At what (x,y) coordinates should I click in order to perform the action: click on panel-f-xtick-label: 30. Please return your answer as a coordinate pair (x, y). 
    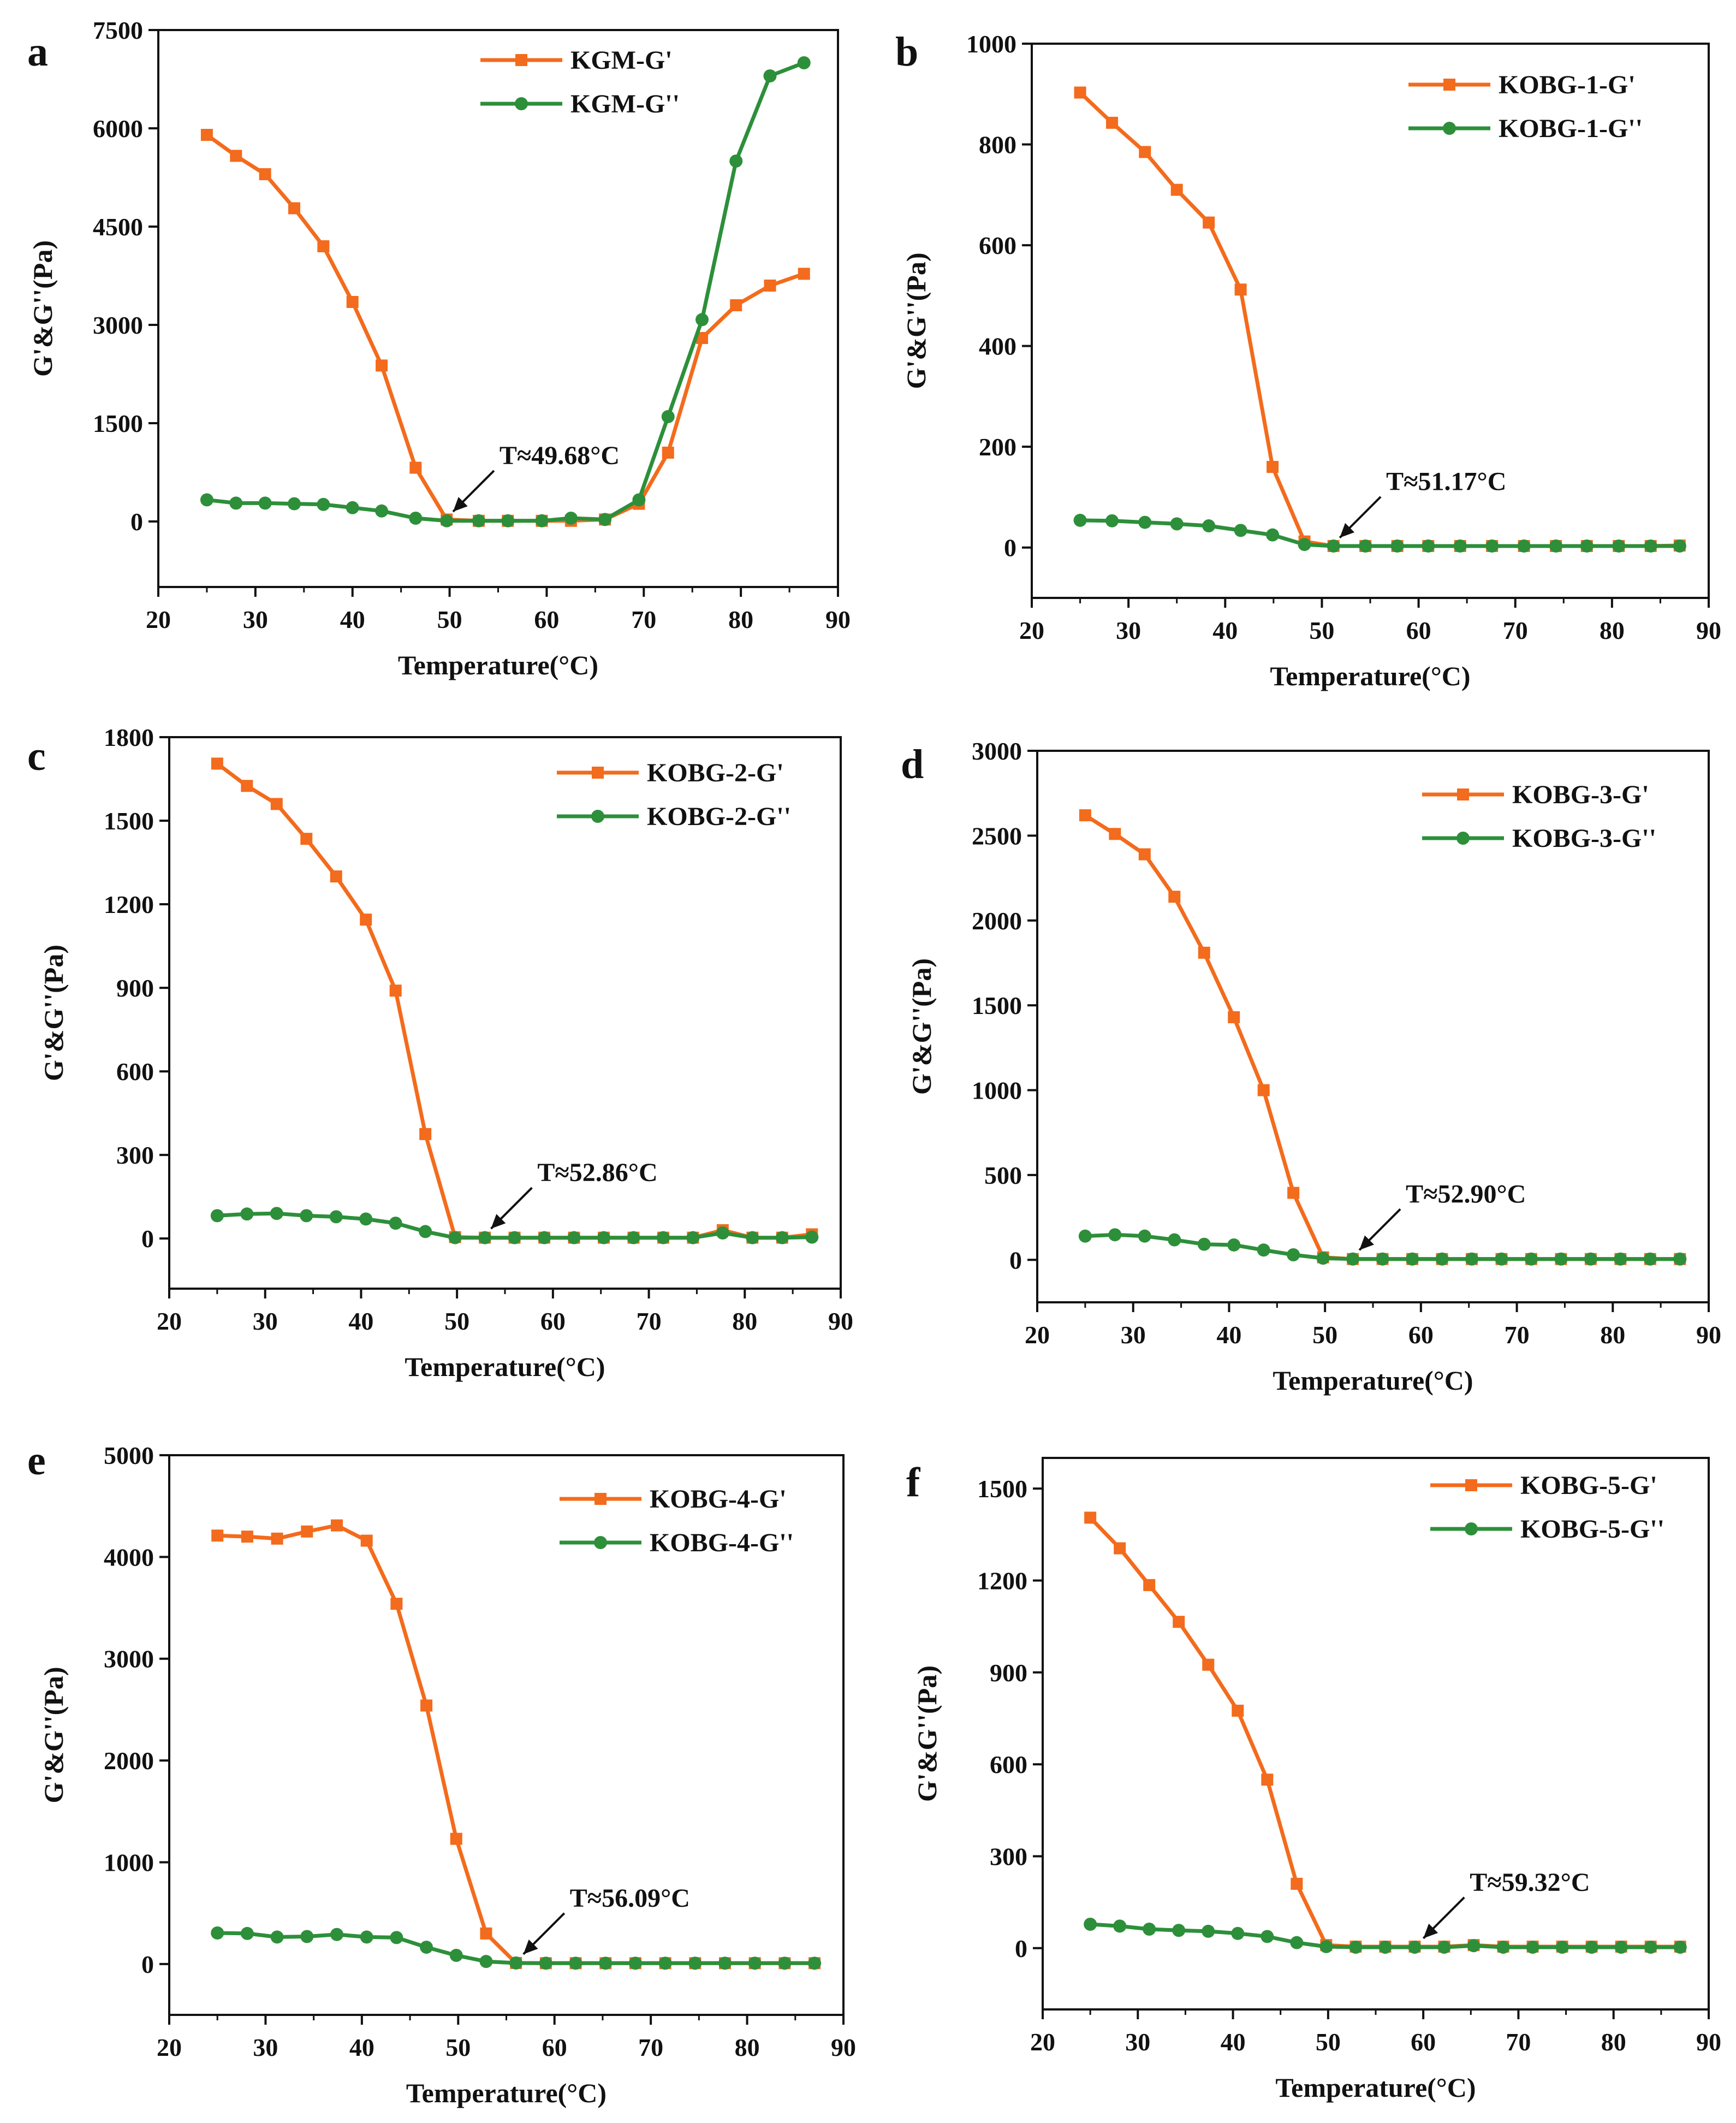
    Looking at the image, I should click on (1137, 2042).